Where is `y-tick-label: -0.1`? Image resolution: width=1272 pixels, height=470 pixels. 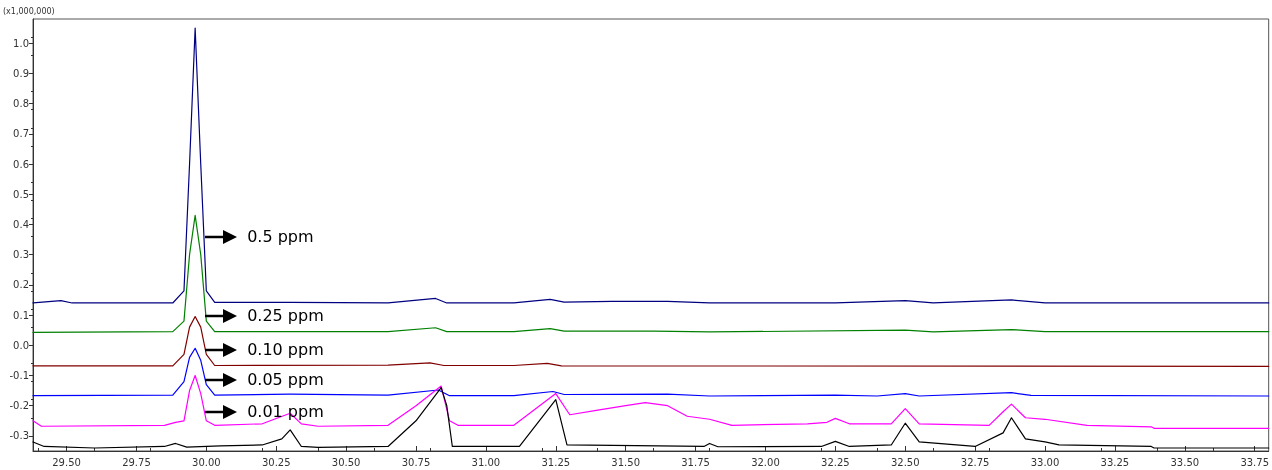 y-tick-label: -0.1 is located at coordinates (19, 375).